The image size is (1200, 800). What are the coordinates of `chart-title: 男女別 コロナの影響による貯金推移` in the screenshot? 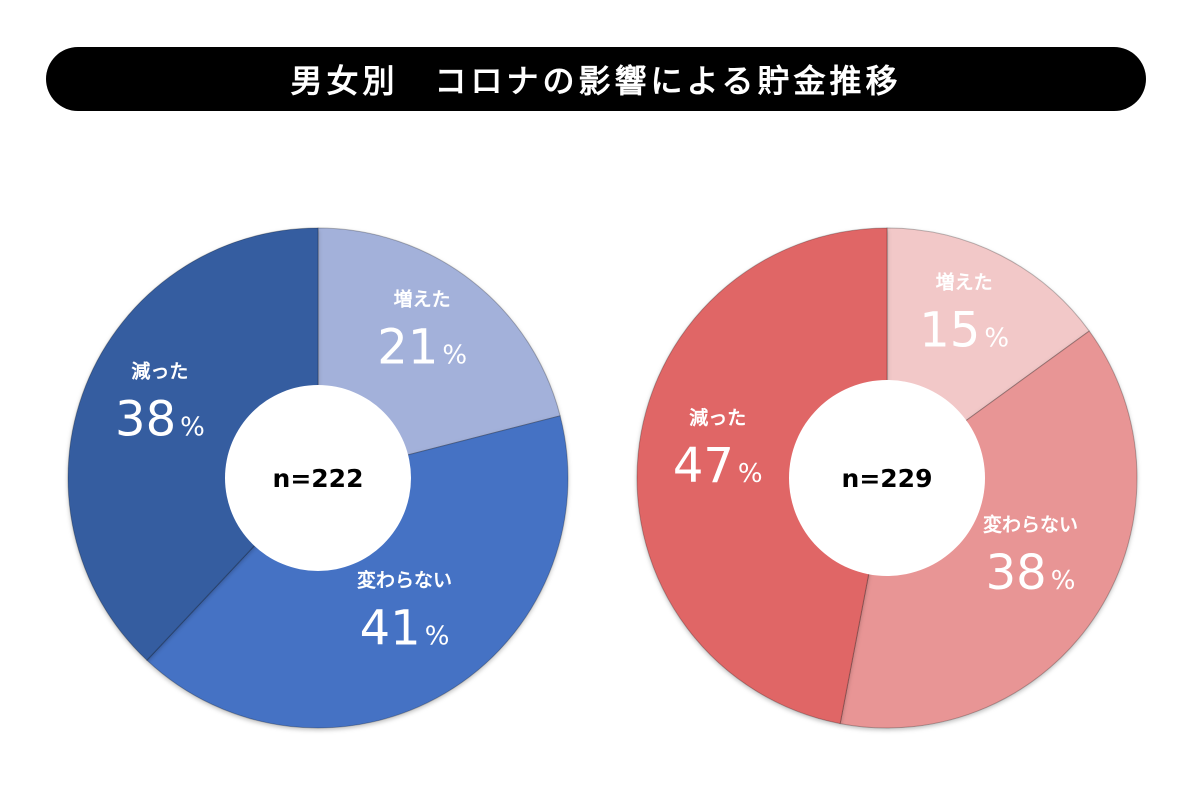 It's located at (596, 81).